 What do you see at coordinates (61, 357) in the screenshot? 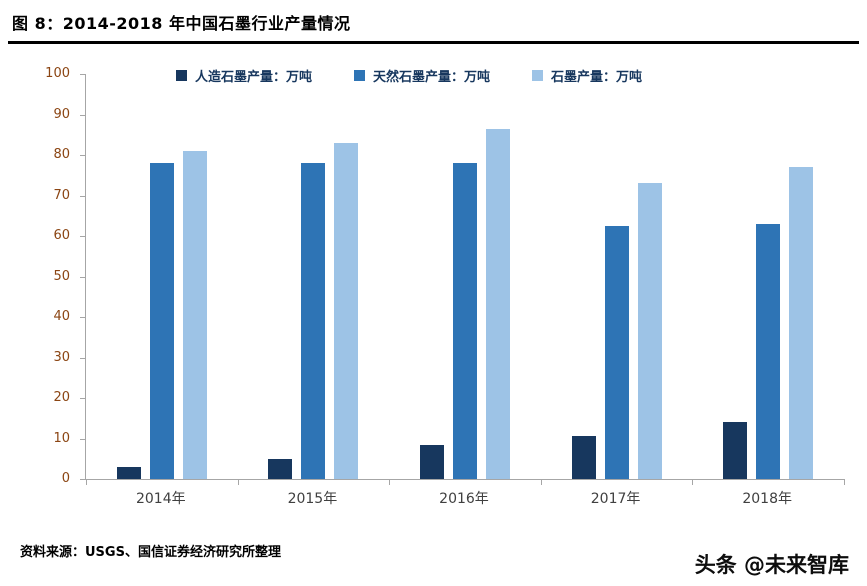
I see `y-tick-label: 30` at bounding box center [61, 357].